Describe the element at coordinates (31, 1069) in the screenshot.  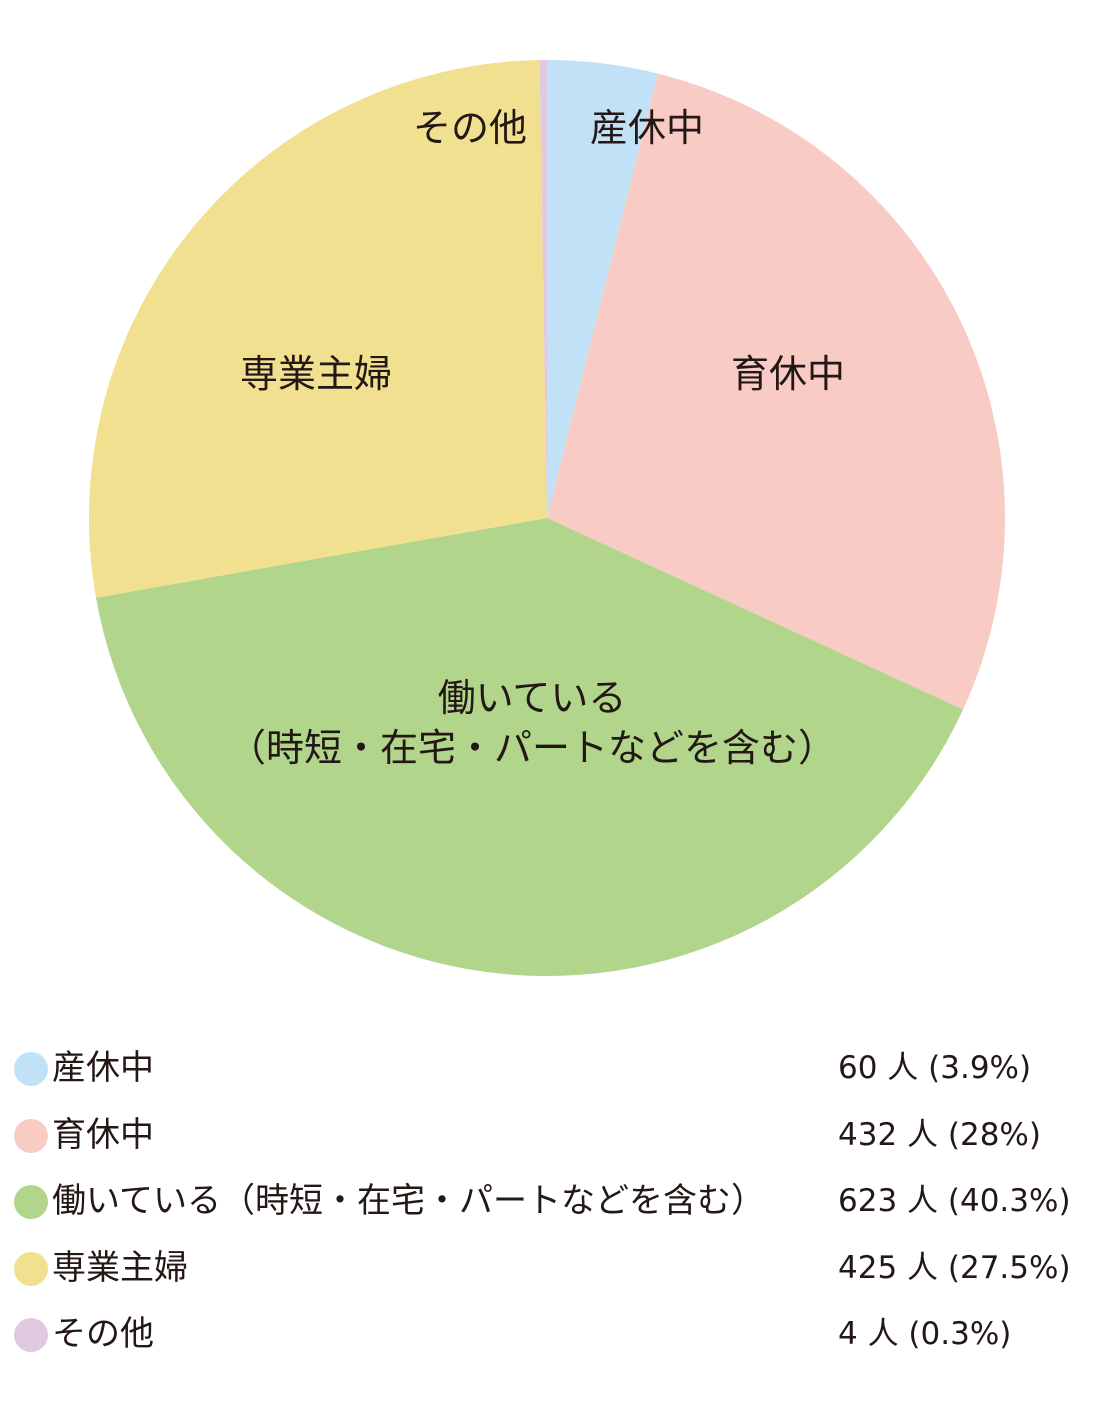
I see `legend-swatch-maternity-leave` at that location.